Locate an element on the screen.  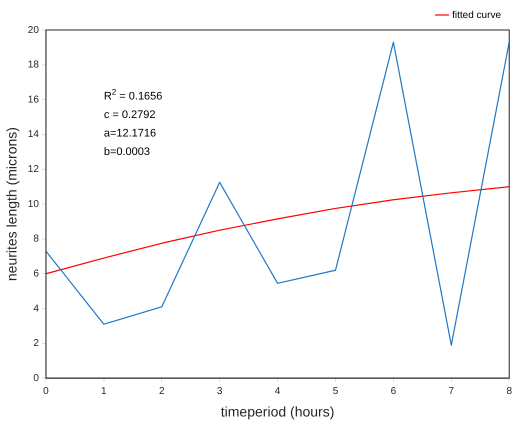
x-tick-label: 5 is located at coordinates (335, 391).